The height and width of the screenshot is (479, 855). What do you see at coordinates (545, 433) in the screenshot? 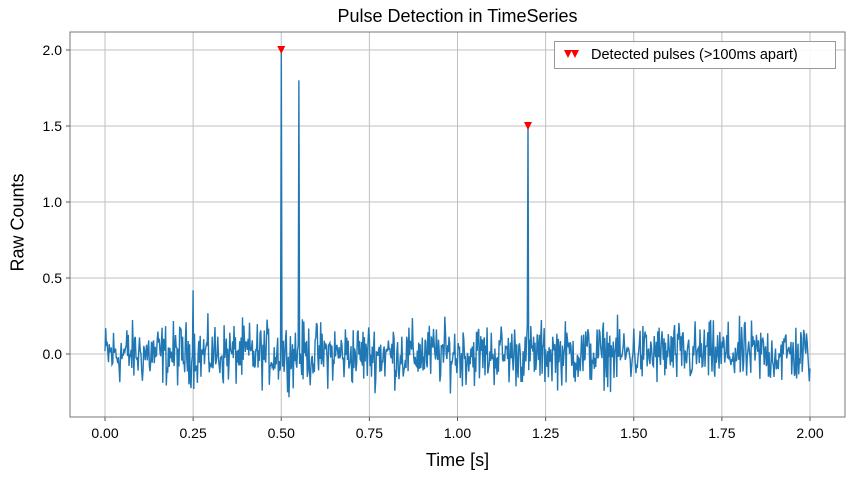
I see `svg-text: 1.25` at bounding box center [545, 433].